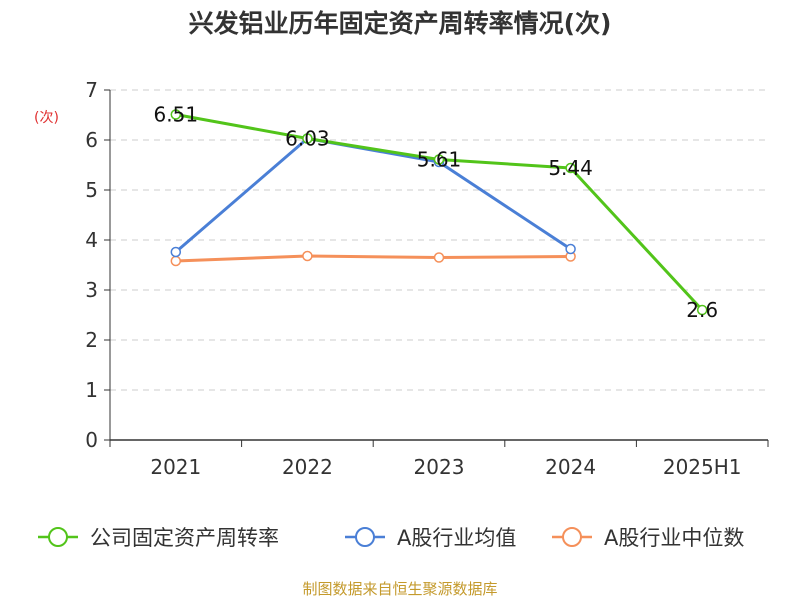 This screenshot has width=800, height=600. Describe the element at coordinates (702, 467) in the screenshot. I see `x-tick-label: 2025H1` at that location.